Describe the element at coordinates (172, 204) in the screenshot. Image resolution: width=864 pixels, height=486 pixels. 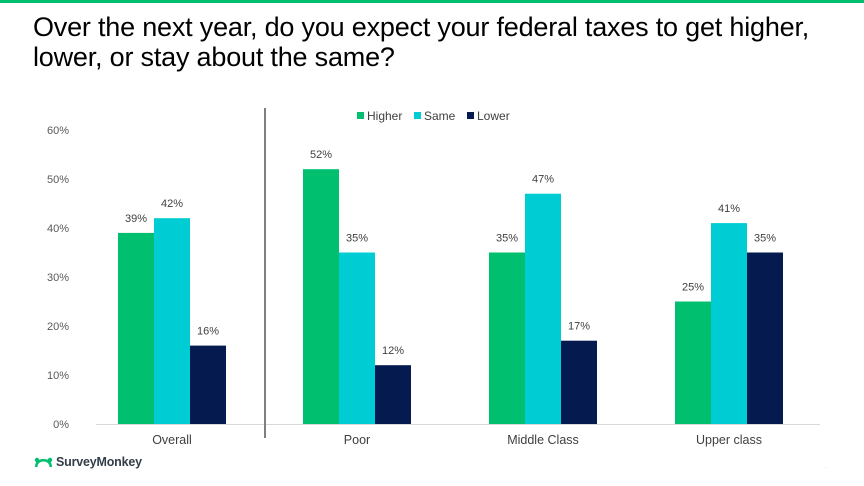
I see `data-label: 42%` at that location.